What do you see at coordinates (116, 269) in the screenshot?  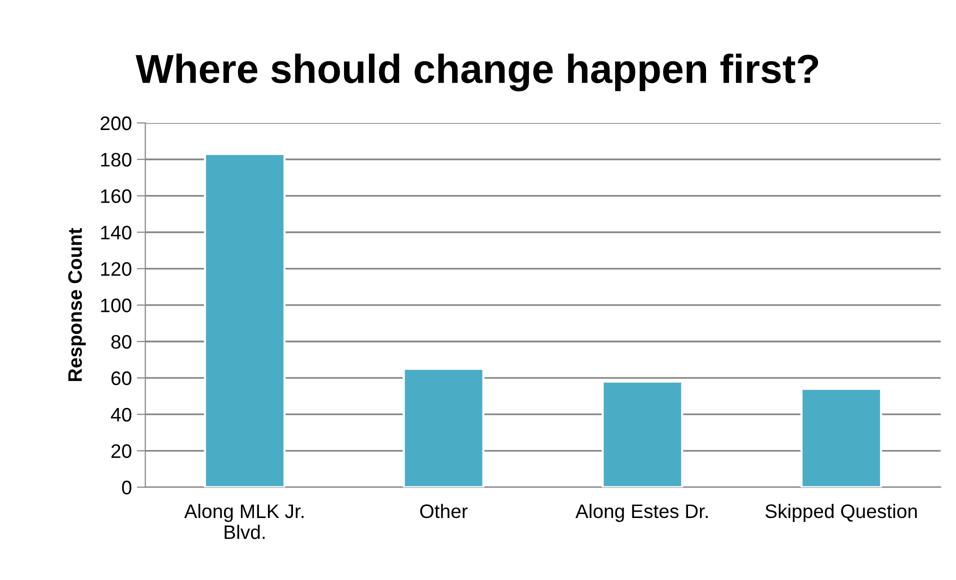 I see `y-tick-label: 120` at bounding box center [116, 269].